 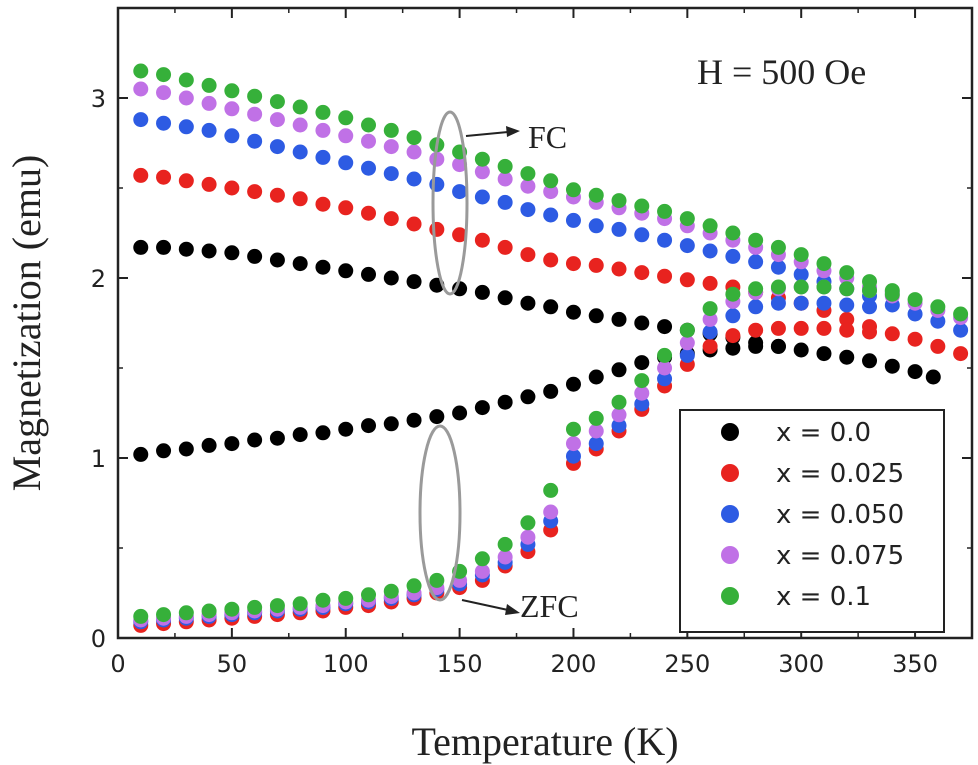 I want to click on x-tick-label: 350, so click(x=915, y=664).